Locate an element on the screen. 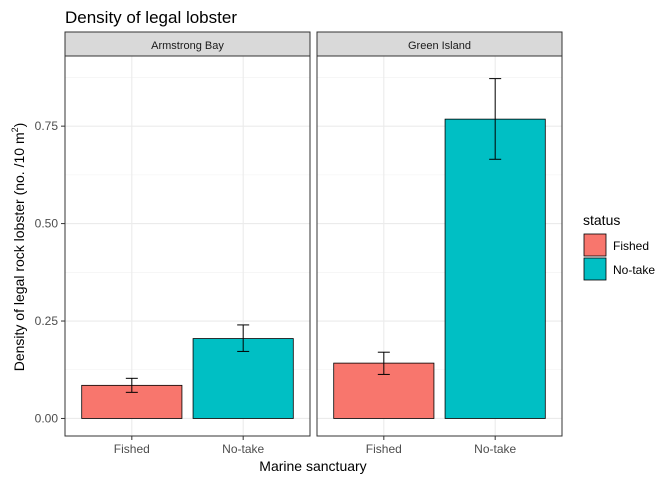 The image size is (672, 480). y-axis: 0.00 0.25 0.50 0.75 is located at coordinates (50, 272).